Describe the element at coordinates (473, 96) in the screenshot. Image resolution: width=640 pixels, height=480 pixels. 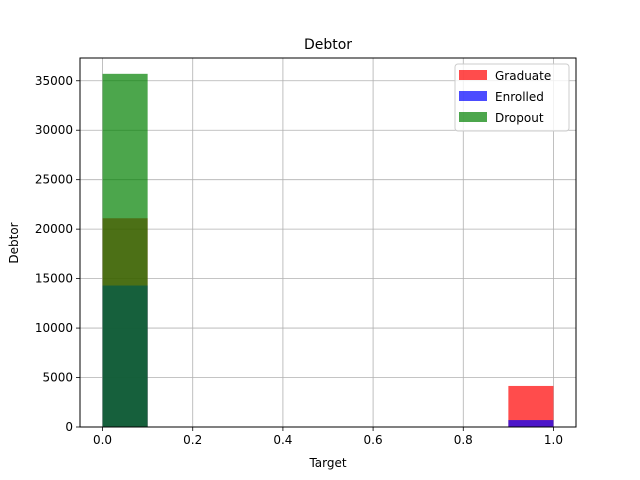
I see `legend-swatch-enrolled` at that location.